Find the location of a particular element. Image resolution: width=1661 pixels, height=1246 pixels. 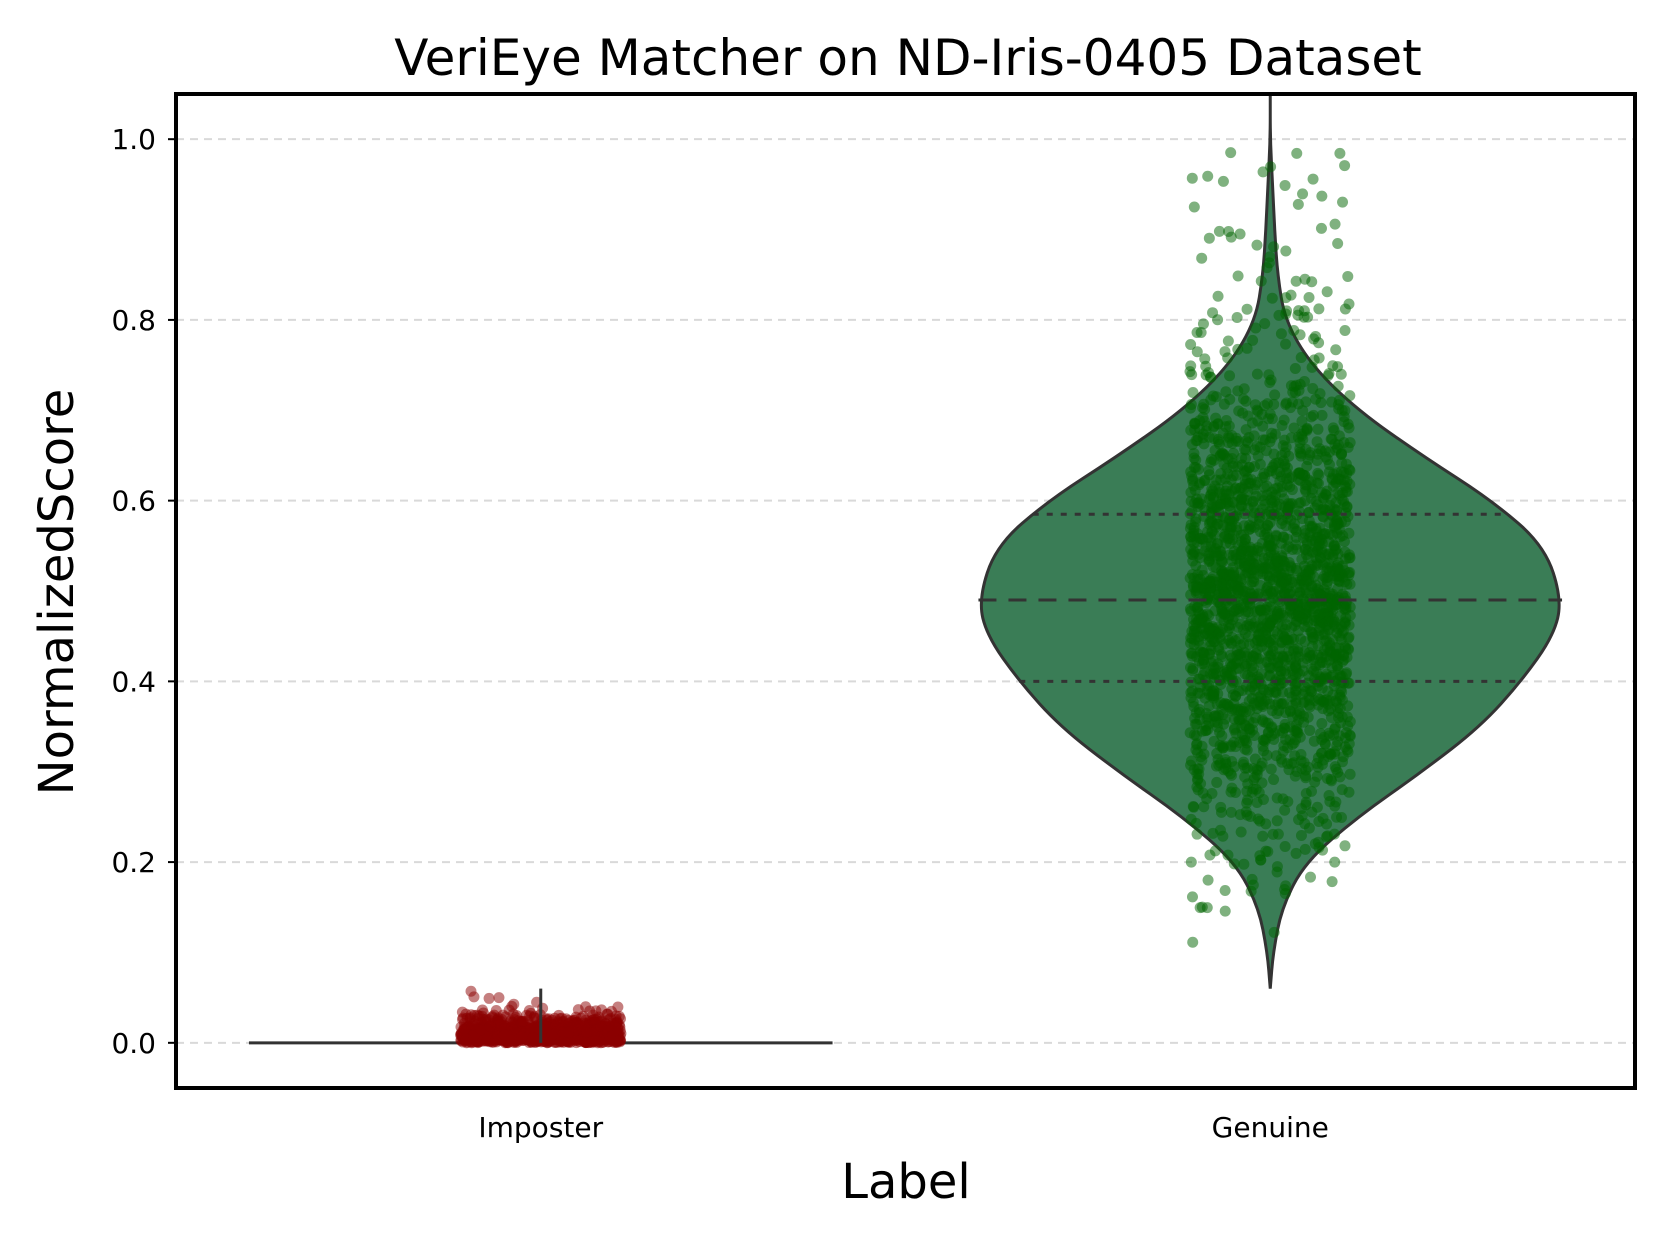

y-tick-label: 0.0 is located at coordinates (133, 1043).